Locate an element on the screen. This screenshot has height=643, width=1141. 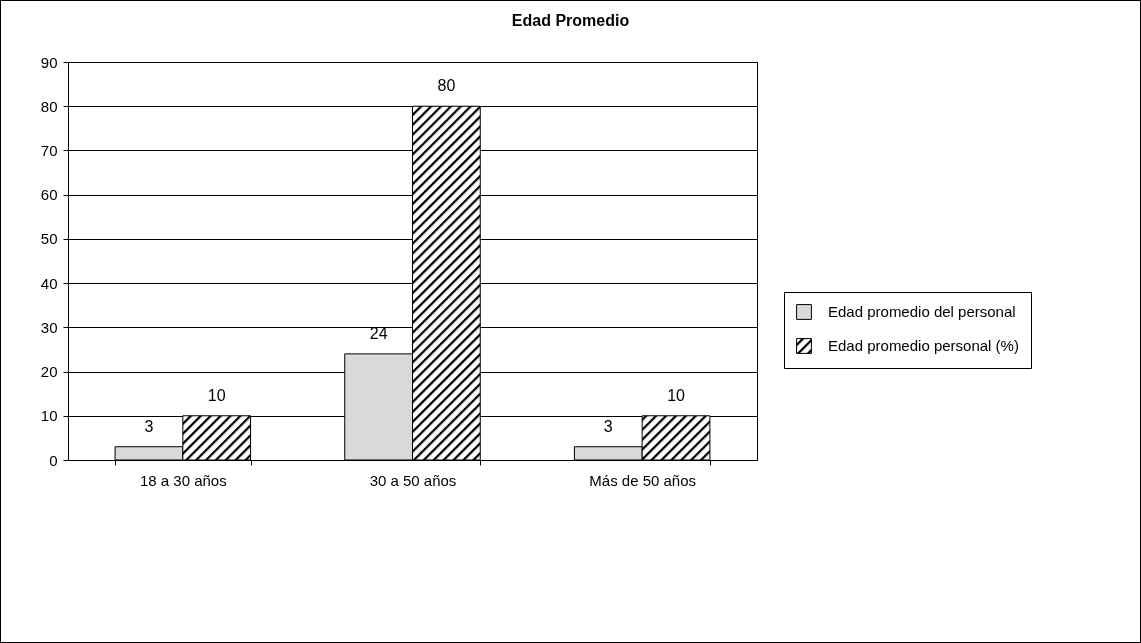
y-tick-label: 90 is located at coordinates (49, 62).